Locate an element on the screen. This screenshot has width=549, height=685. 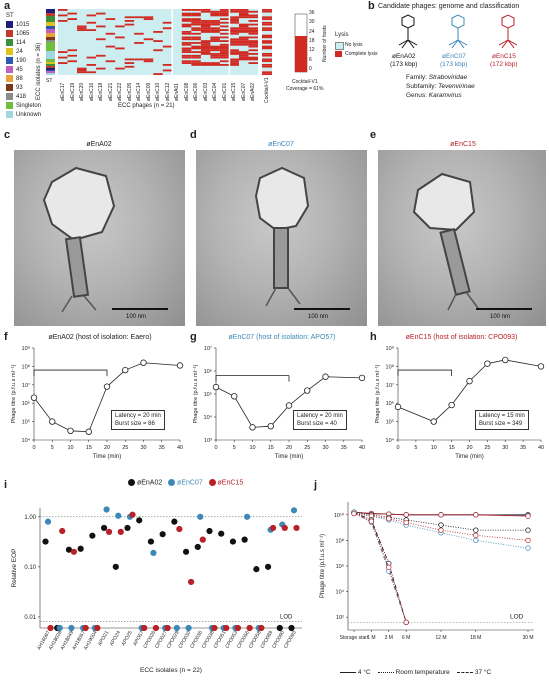
genus-line: Genus: Karamvirus is located at coordinates (434, 95).